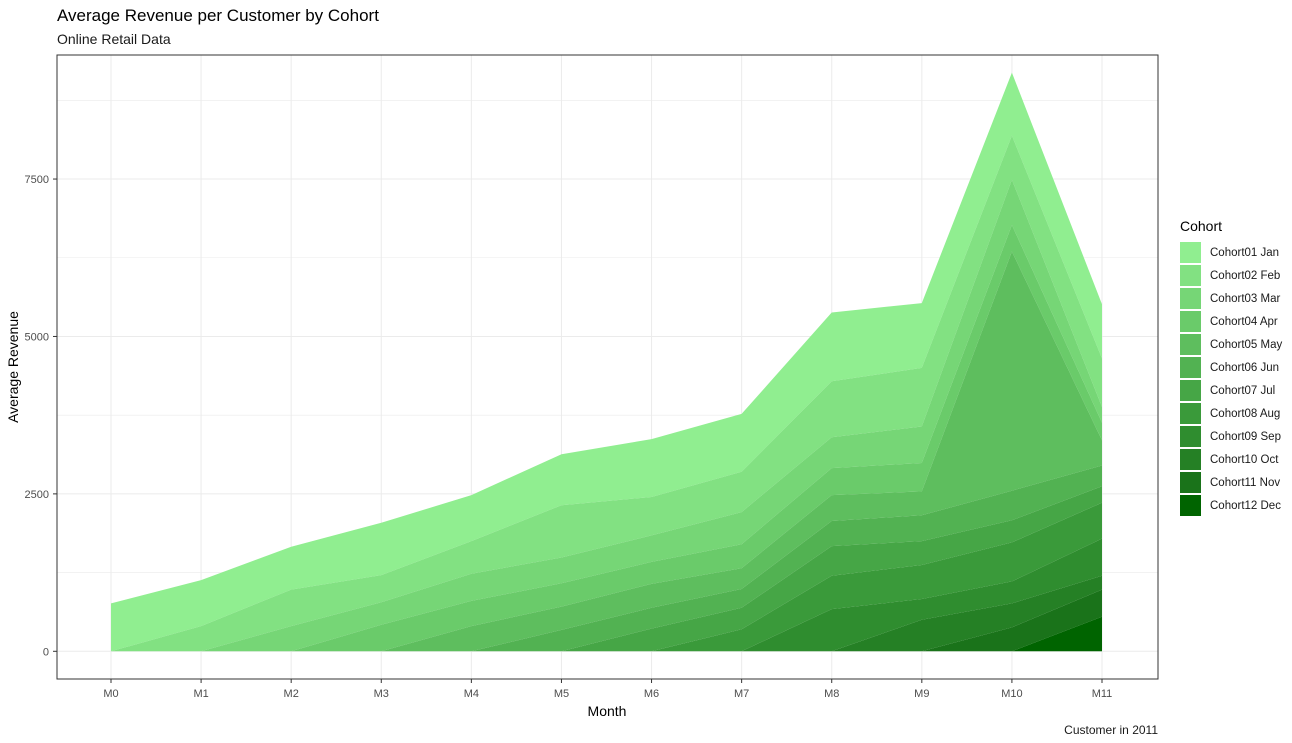 This screenshot has height=743, width=1292. I want to click on legend-item: Cohort03 Mar, so click(1231, 298).